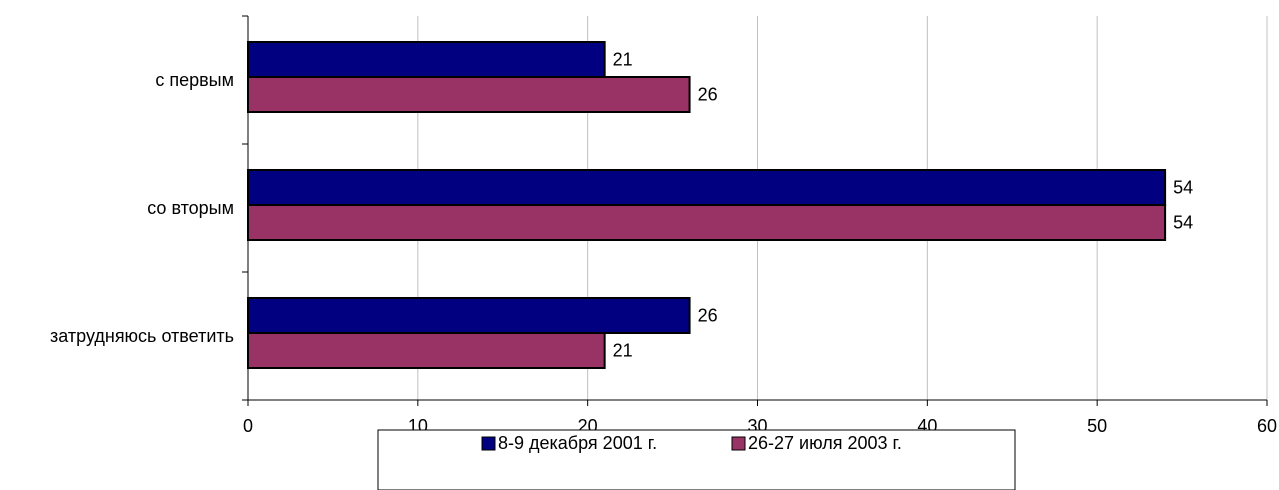  What do you see at coordinates (194, 80) in the screenshot?
I see `category-label: с первым` at bounding box center [194, 80].